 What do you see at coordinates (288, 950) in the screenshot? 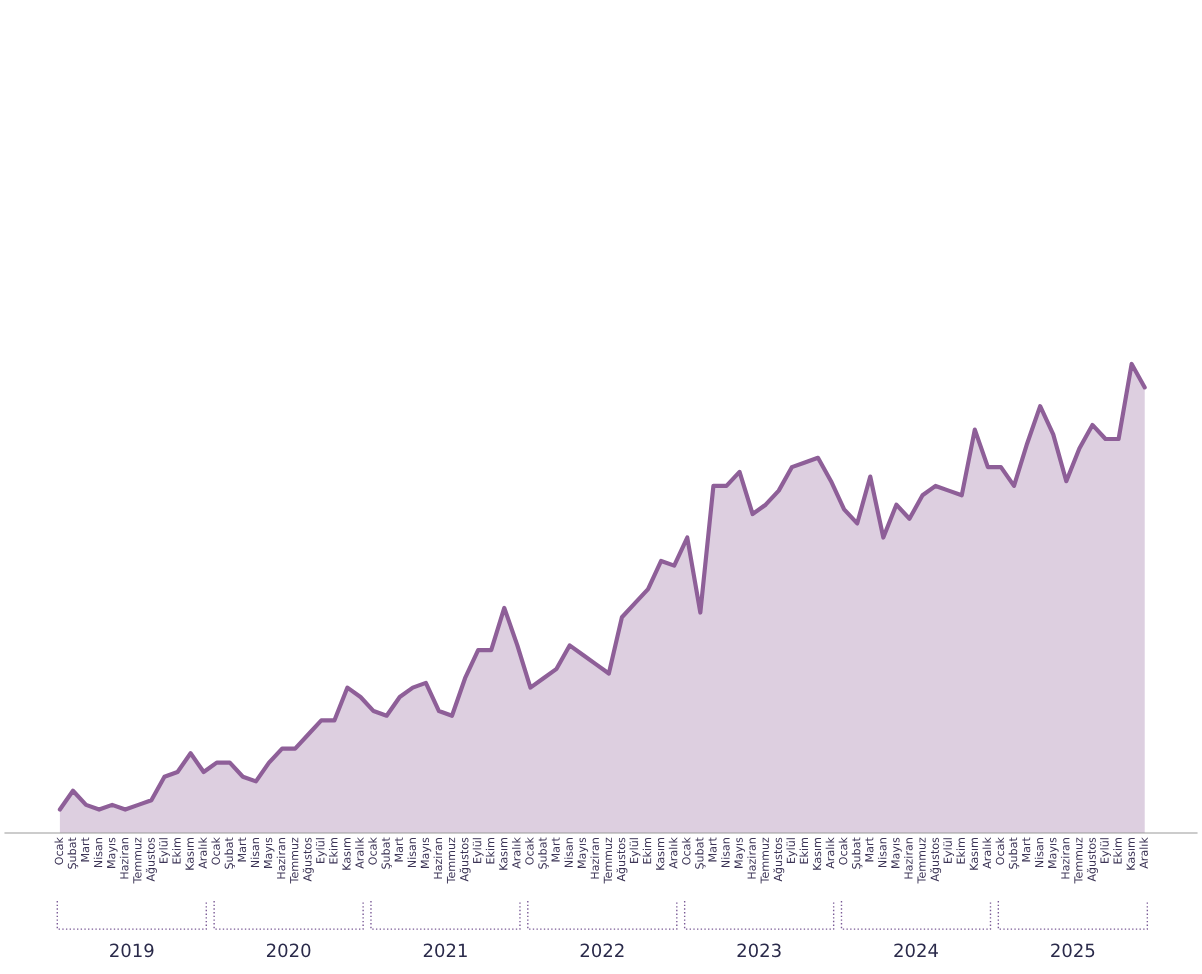
I see `text: 2020` at bounding box center [288, 950].